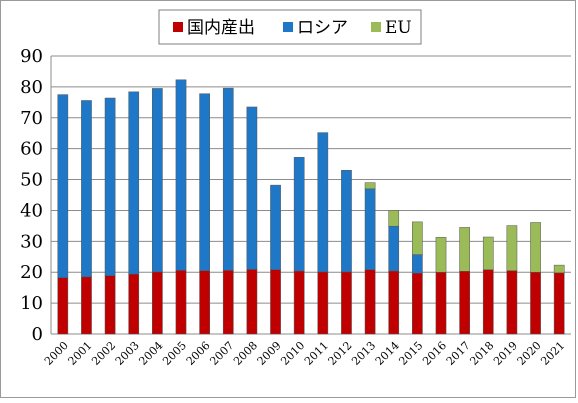  Describe the element at coordinates (552, 353) in the screenshot. I see `x-tick-label: 2021` at that location.